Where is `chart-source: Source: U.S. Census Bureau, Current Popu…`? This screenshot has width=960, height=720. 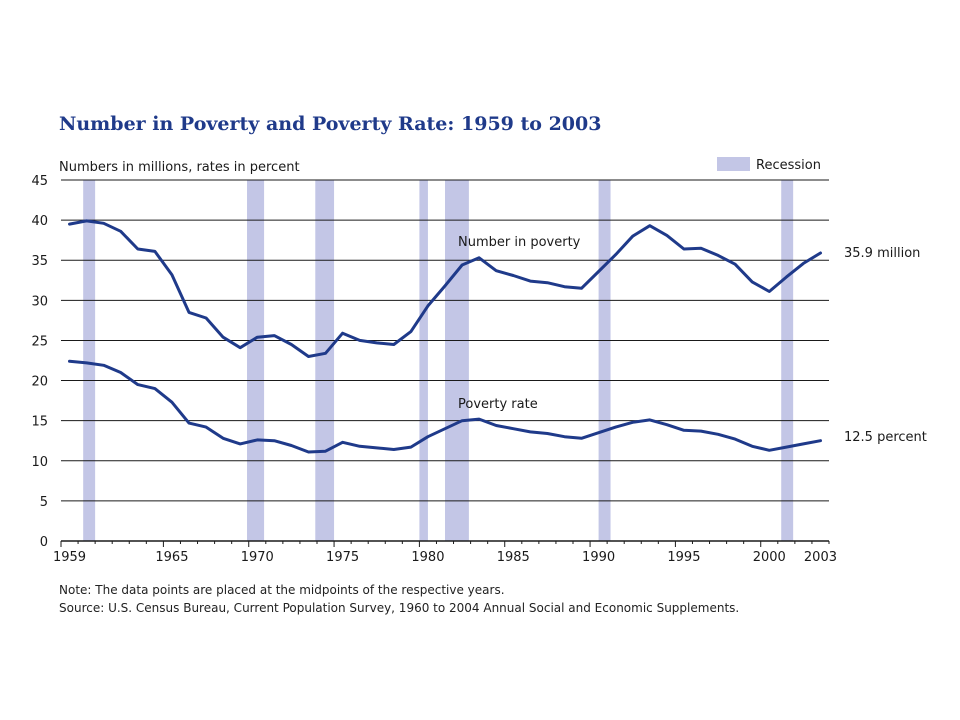
chart-source: Source: U.S. Census Bureau, Current Popu… is located at coordinates (399, 608).